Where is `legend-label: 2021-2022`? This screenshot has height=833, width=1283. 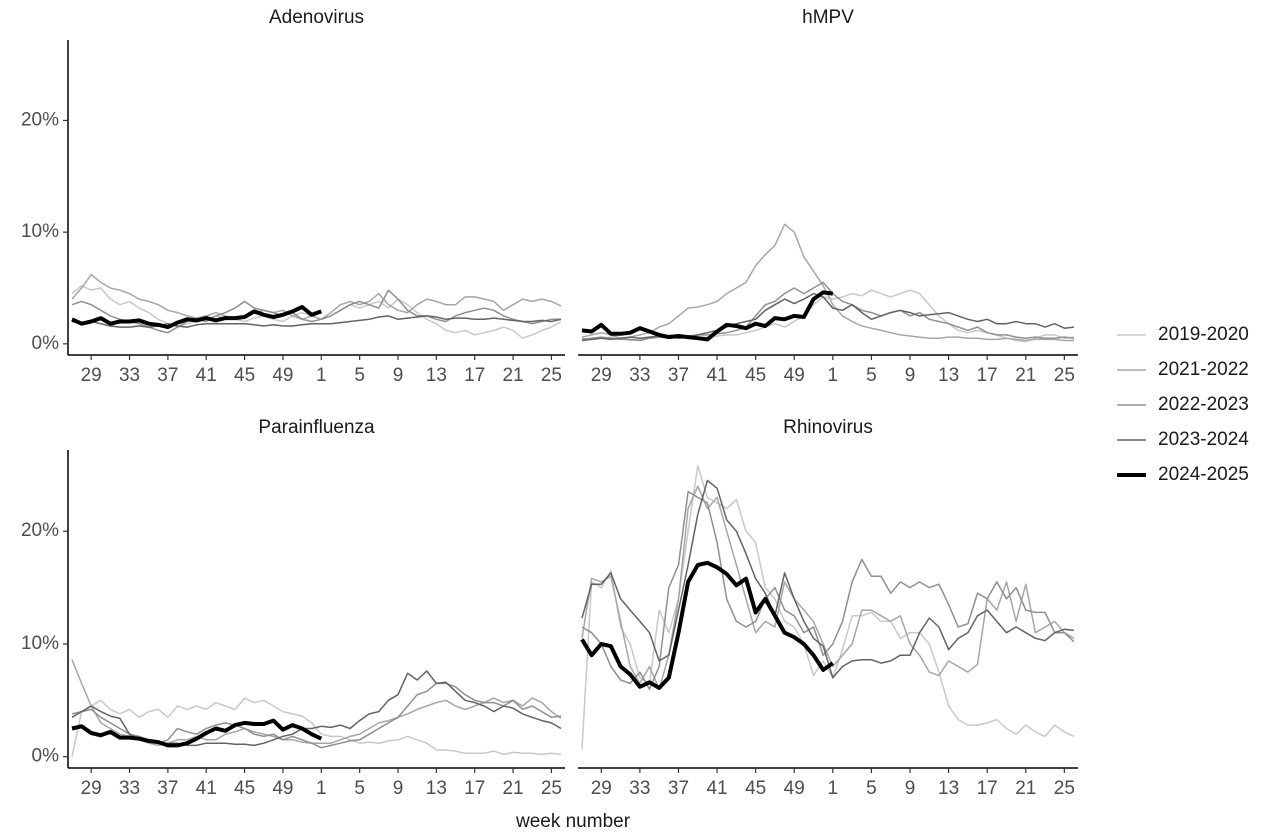
legend-label: 2021-2022 is located at coordinates (1203, 369).